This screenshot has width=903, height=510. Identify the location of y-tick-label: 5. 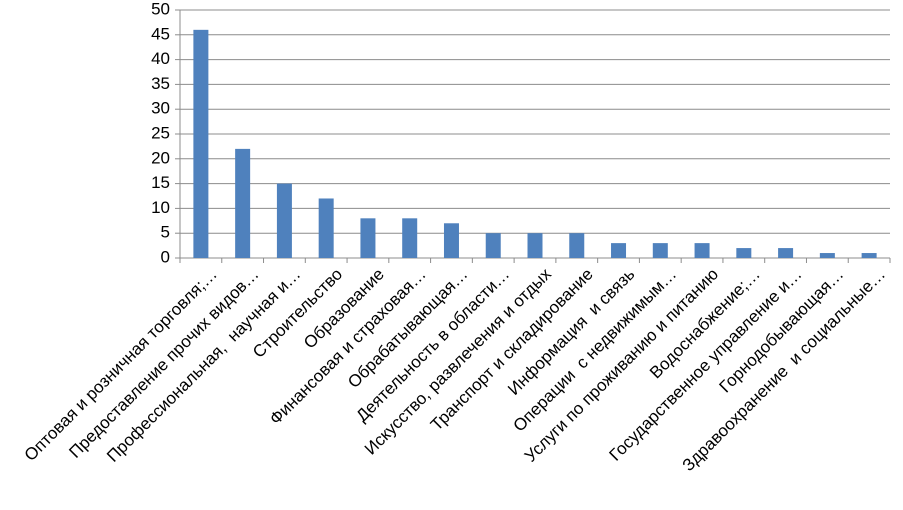
(165, 232).